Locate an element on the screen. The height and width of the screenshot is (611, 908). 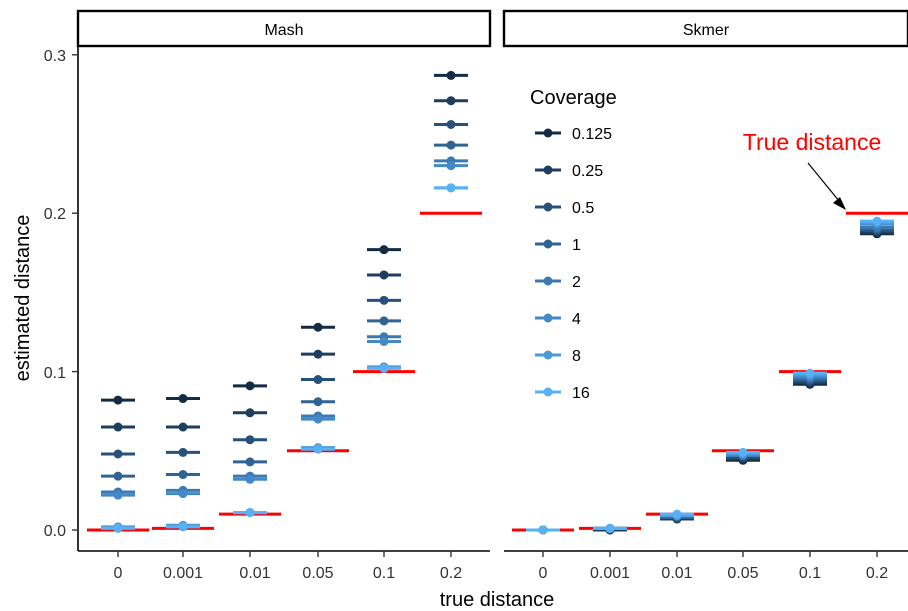
legend-label: 1 is located at coordinates (576, 245).